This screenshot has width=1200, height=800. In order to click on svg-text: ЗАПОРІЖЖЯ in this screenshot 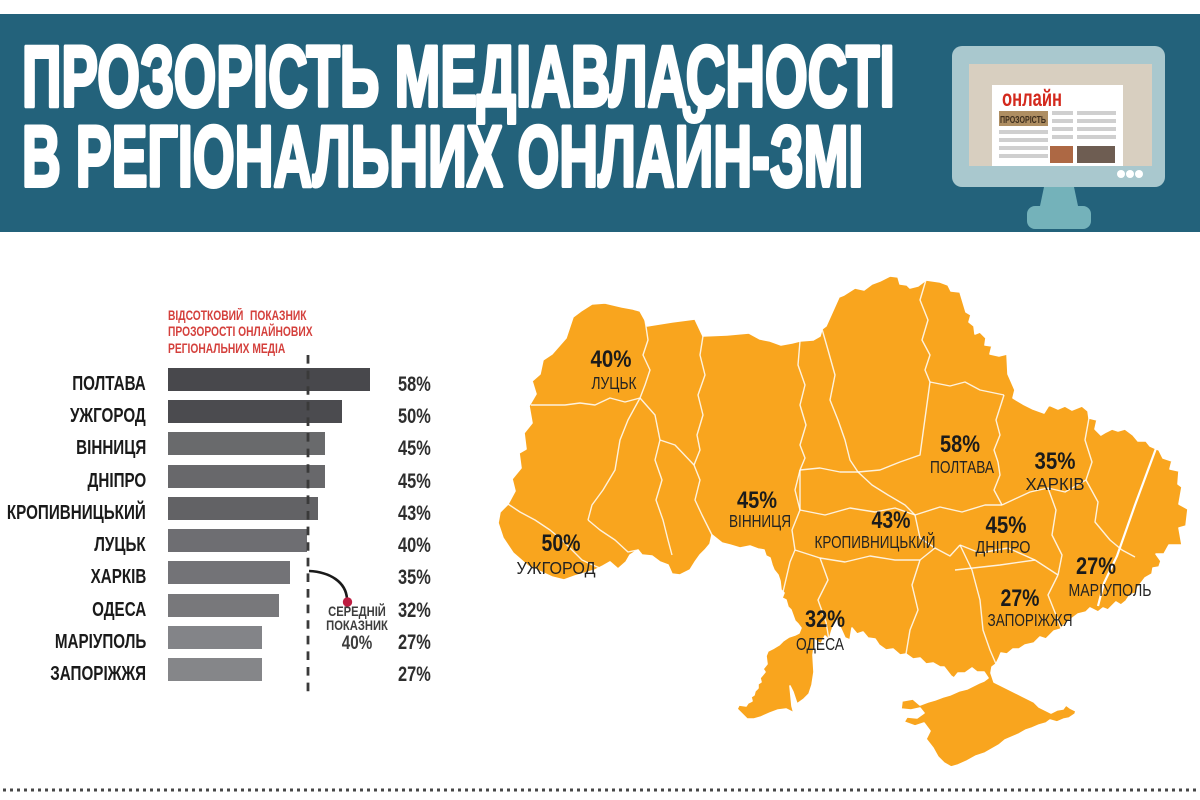, I will do `click(1030, 620)`.